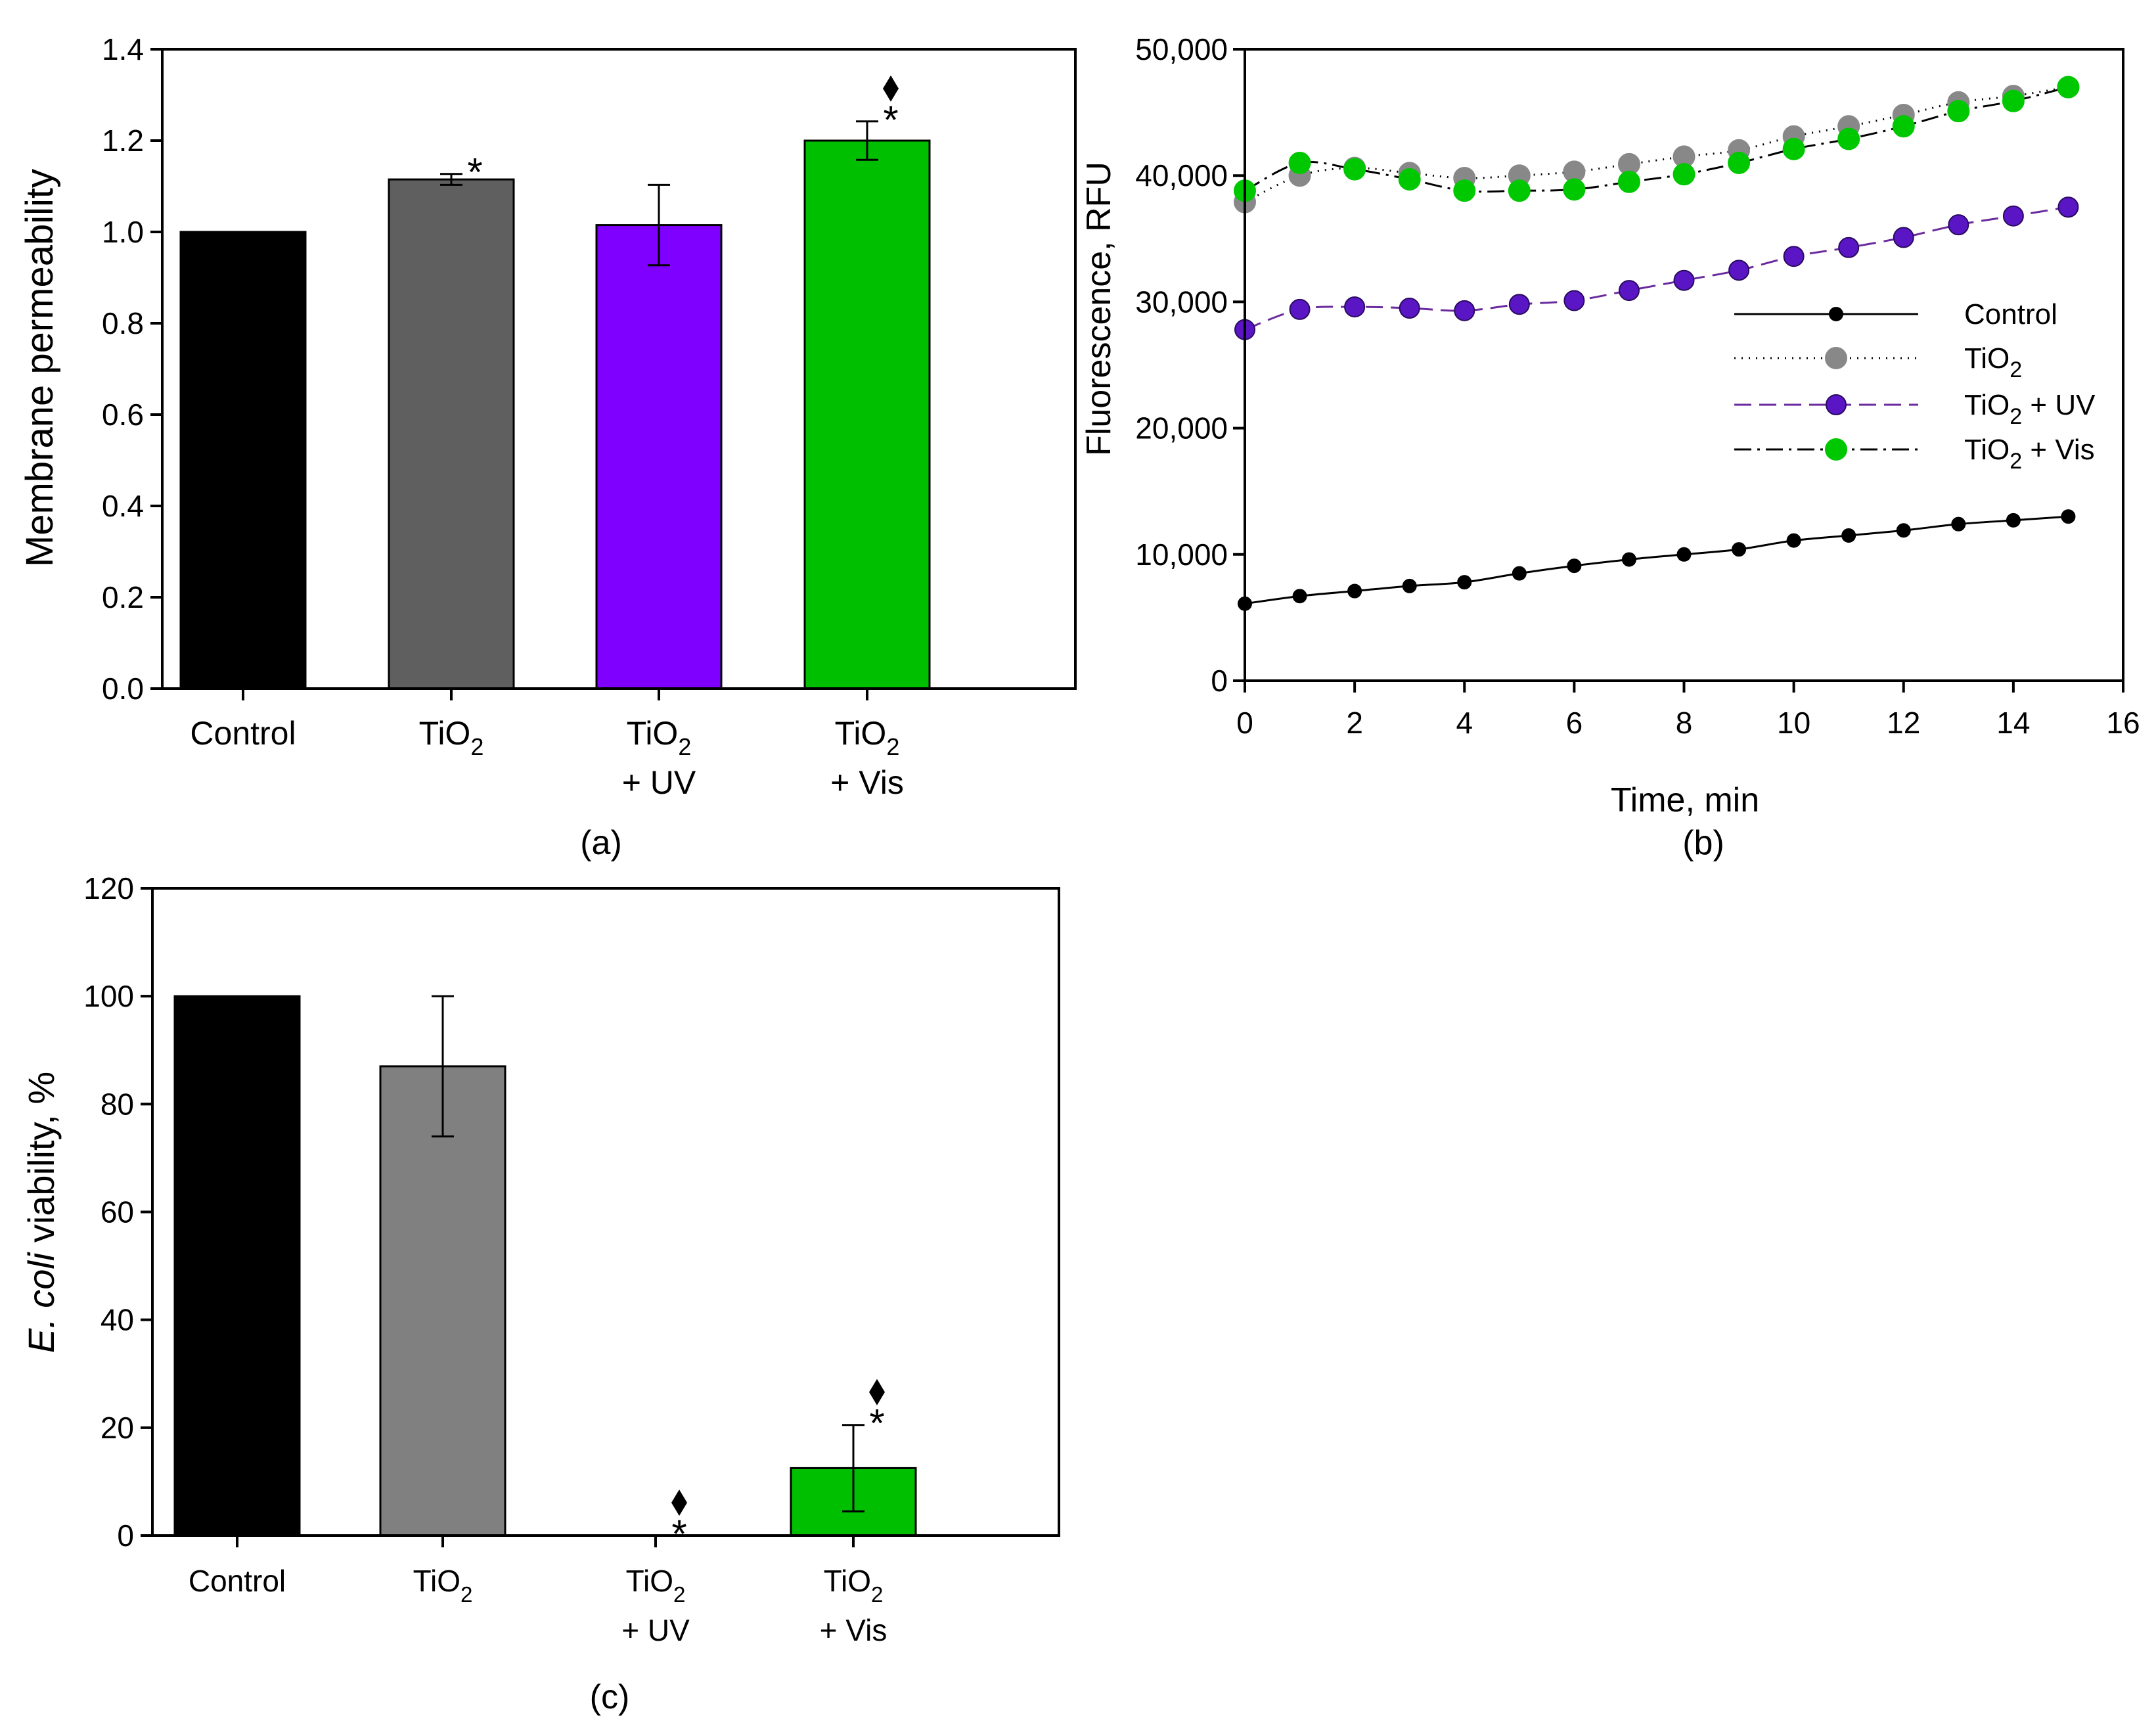  What do you see at coordinates (123, 506) in the screenshot?
I see `a-y-tick-label: 0.4` at bounding box center [123, 506].